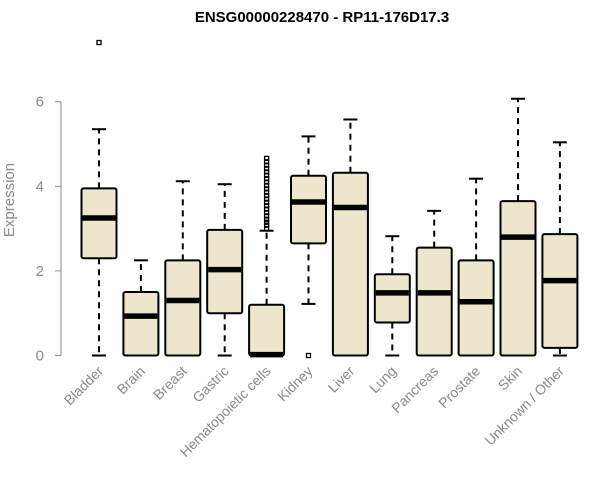  I want to click on box-skin, so click(518, 227).